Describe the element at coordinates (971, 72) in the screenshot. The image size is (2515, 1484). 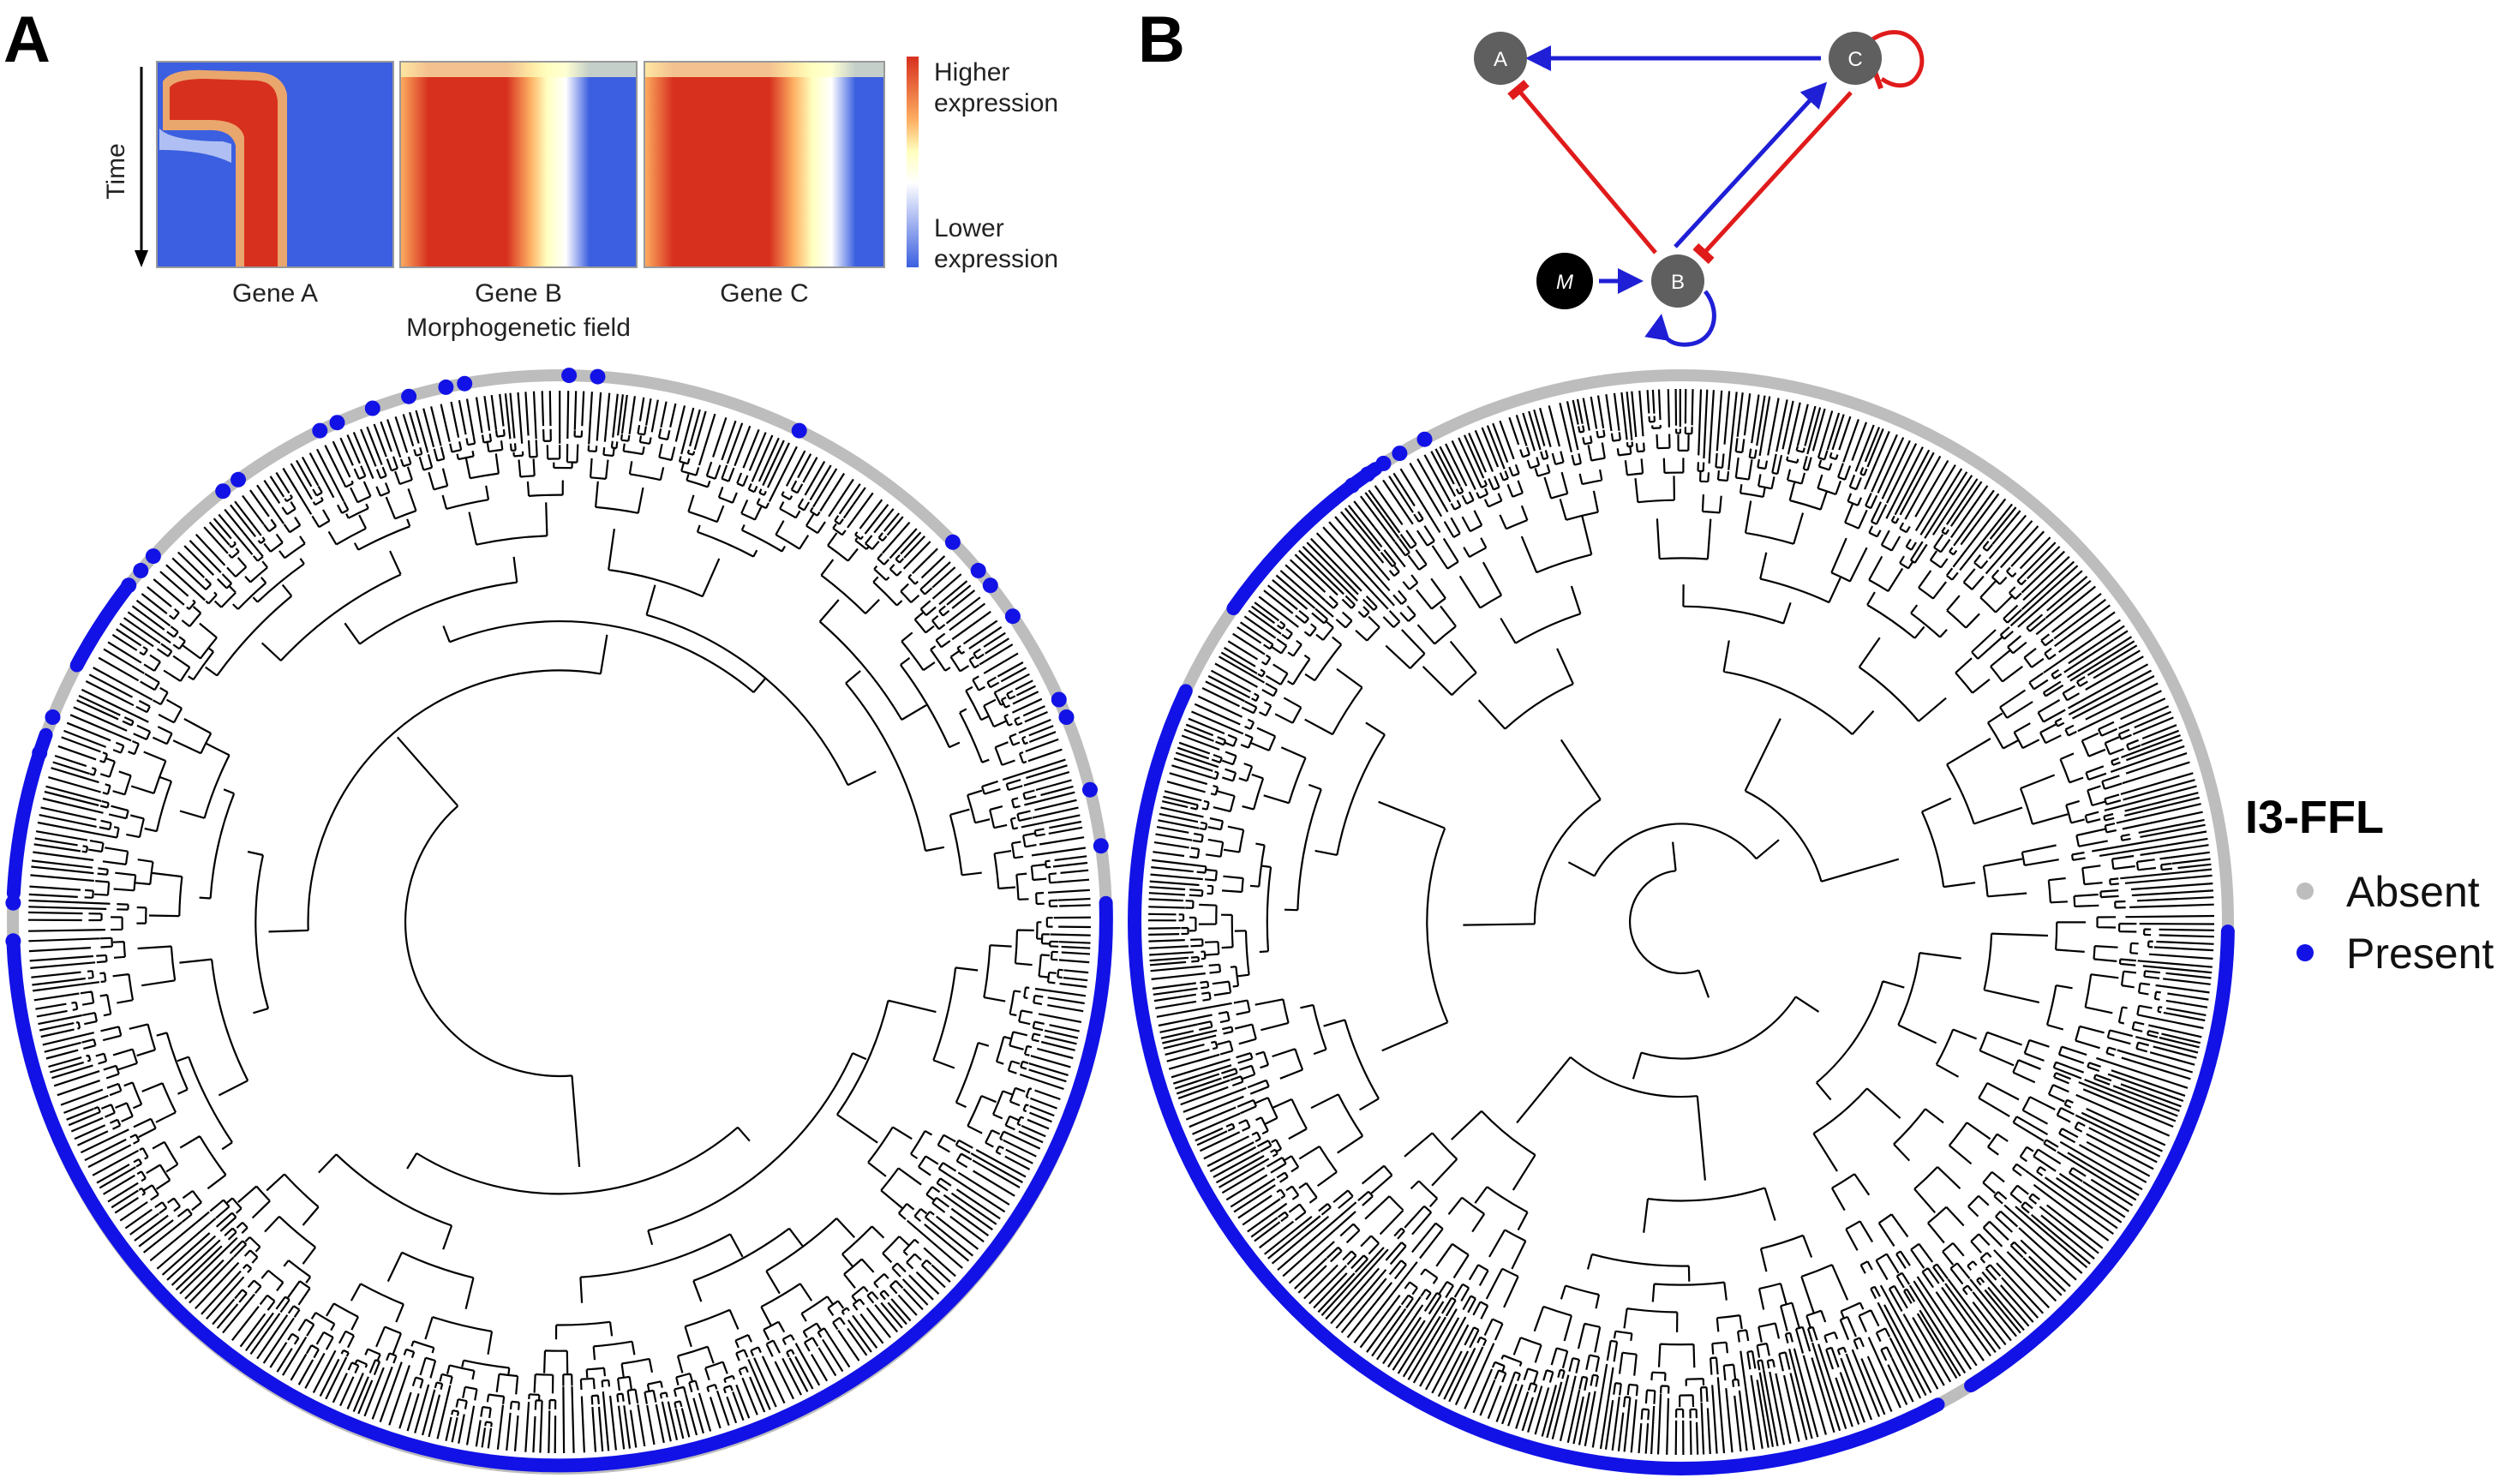
I see `colorbar-high-line1: Higher` at that location.